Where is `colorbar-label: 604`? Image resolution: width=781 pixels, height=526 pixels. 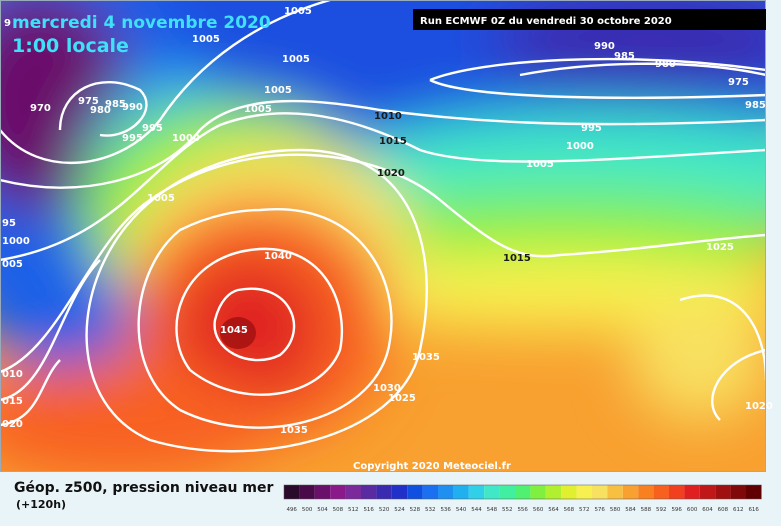
colorbar-label: 604 is located at coordinates (707, 510).